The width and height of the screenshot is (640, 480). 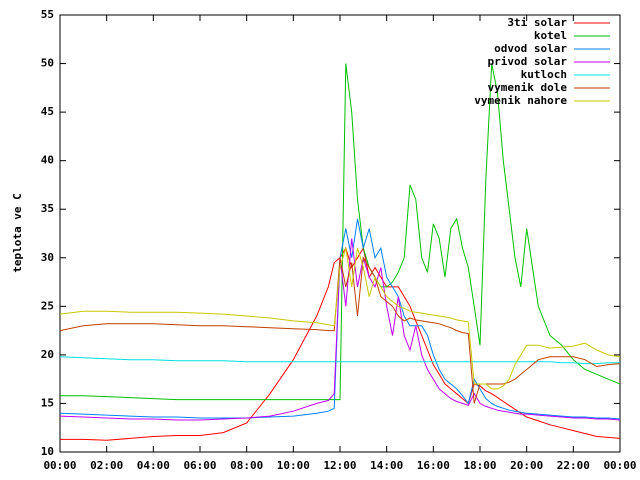 What do you see at coordinates (47, 14) in the screenshot?
I see `y-tick-label: 55` at bounding box center [47, 14].